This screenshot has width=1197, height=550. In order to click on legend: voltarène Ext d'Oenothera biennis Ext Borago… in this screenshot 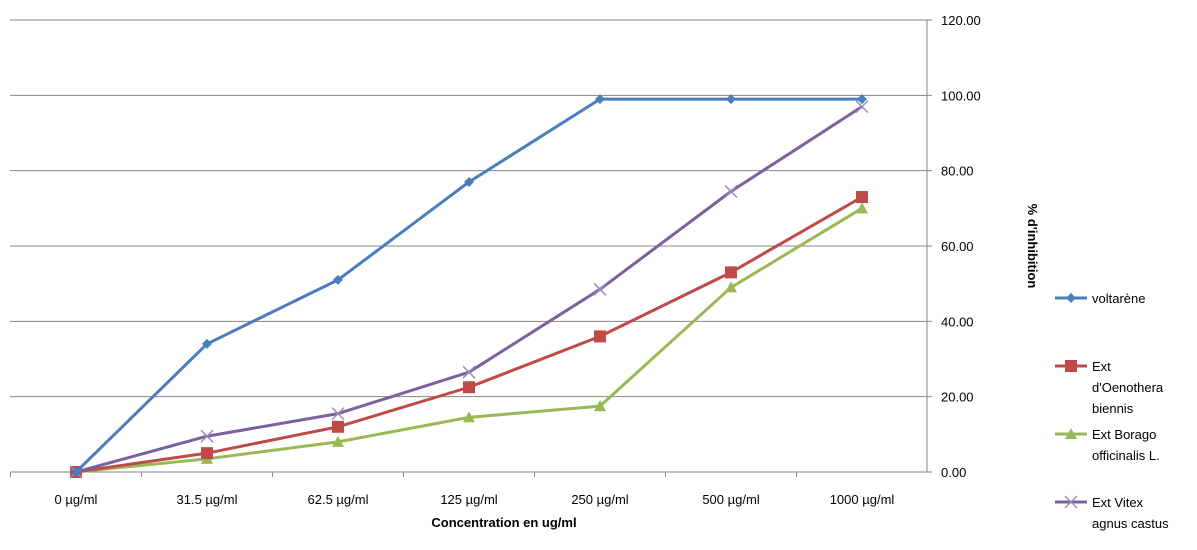, I will do `click(1112, 411)`.